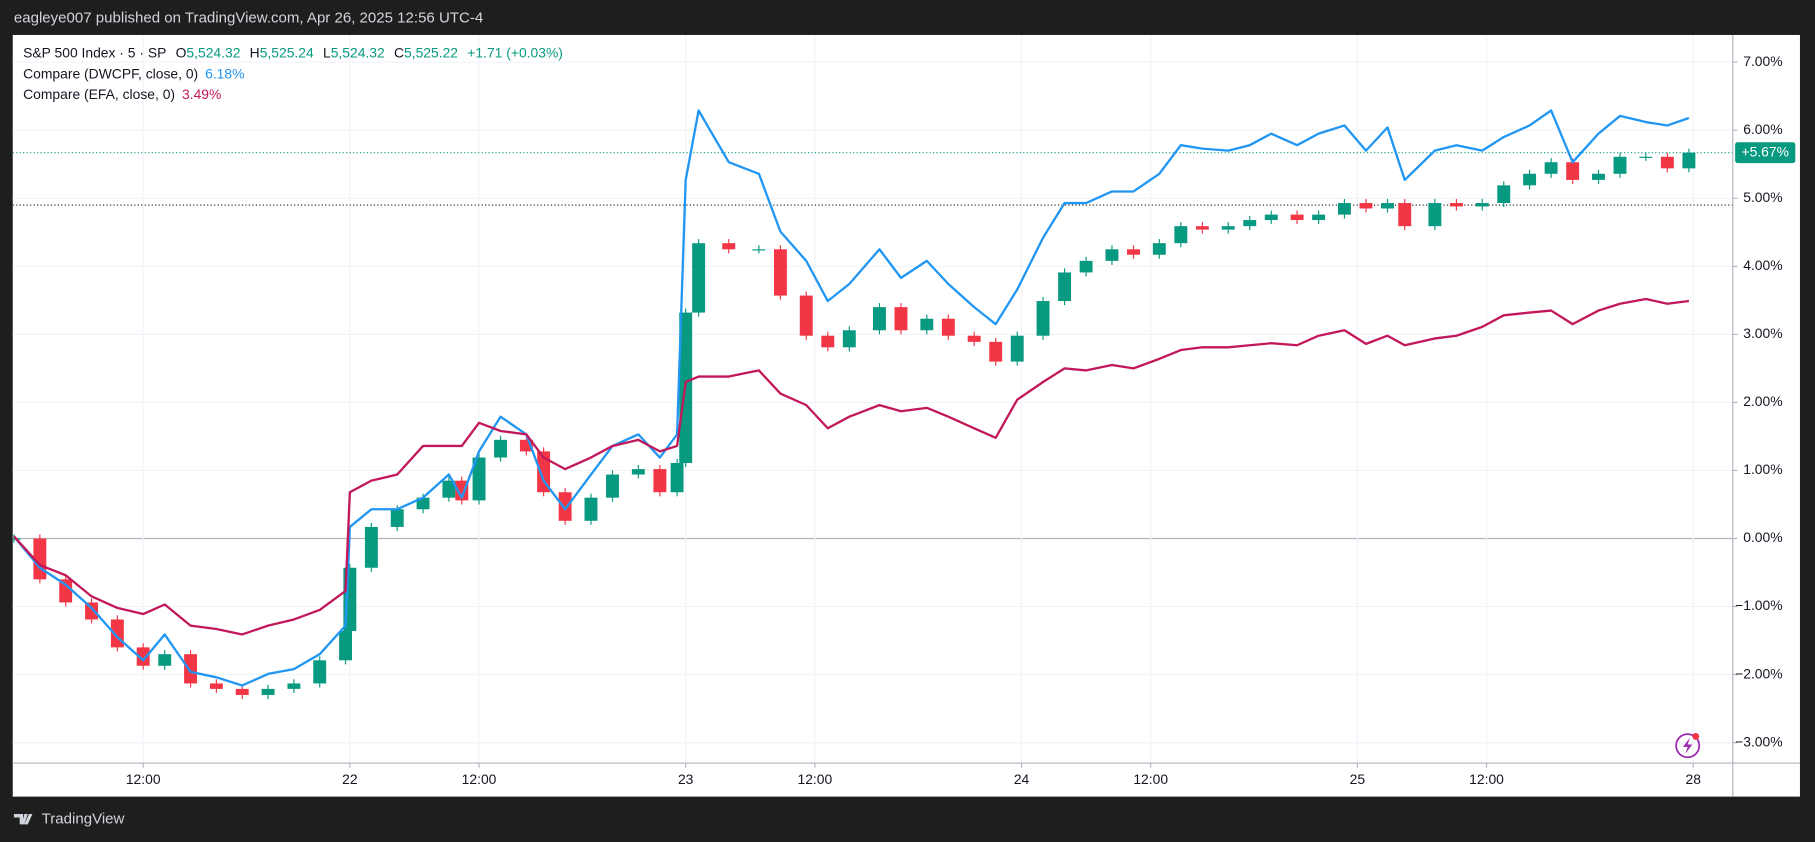 The image size is (1815, 842). I want to click on x-tick-label: 23, so click(686, 779).